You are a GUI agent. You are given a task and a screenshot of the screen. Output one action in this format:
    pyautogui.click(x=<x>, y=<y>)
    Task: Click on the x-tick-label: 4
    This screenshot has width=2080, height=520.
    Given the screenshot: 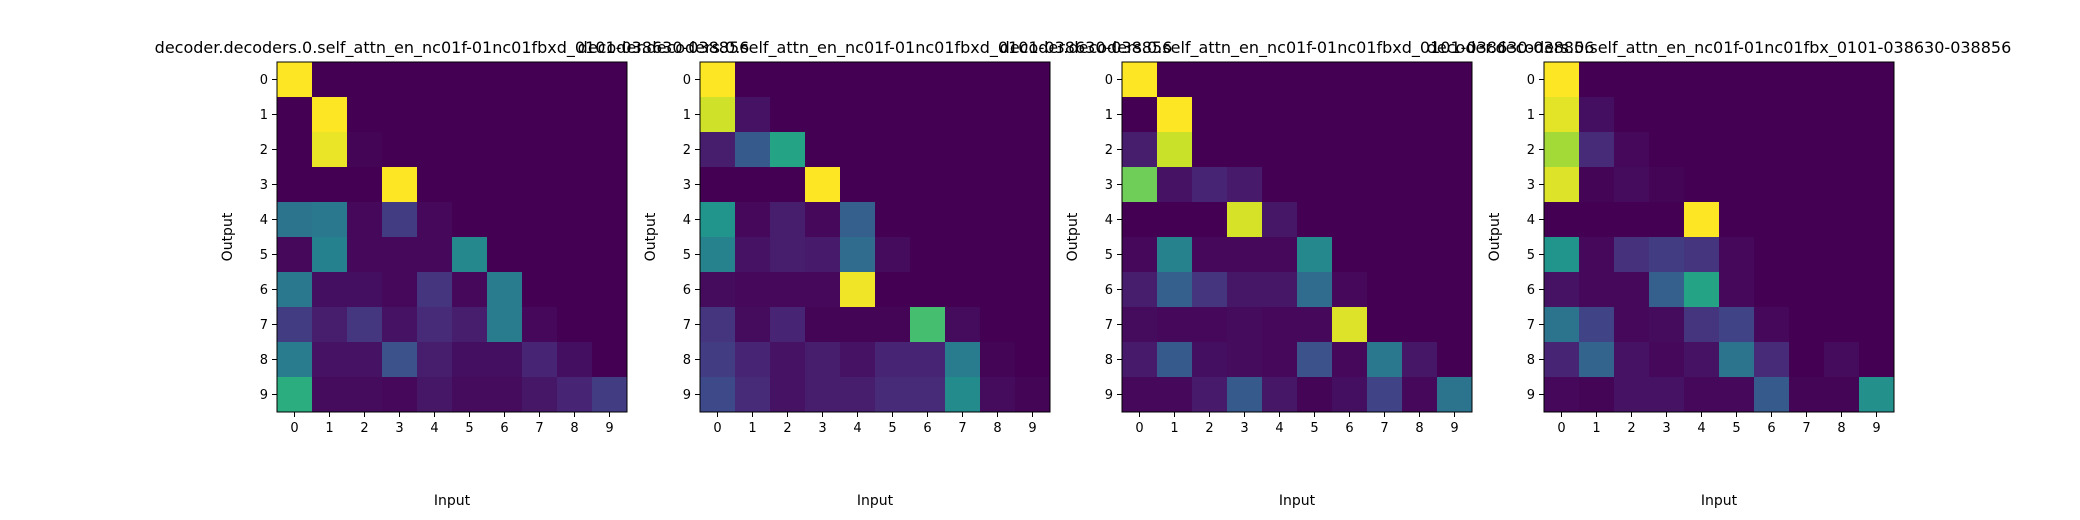 What is the action you would take?
    pyautogui.click(x=857, y=428)
    